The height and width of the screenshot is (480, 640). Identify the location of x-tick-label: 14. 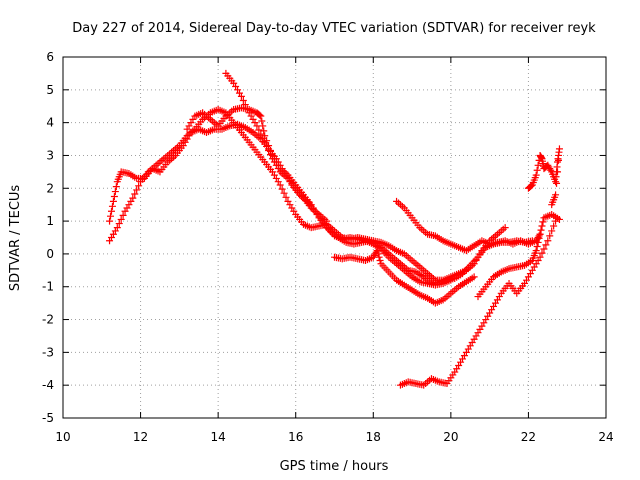
(218, 437).